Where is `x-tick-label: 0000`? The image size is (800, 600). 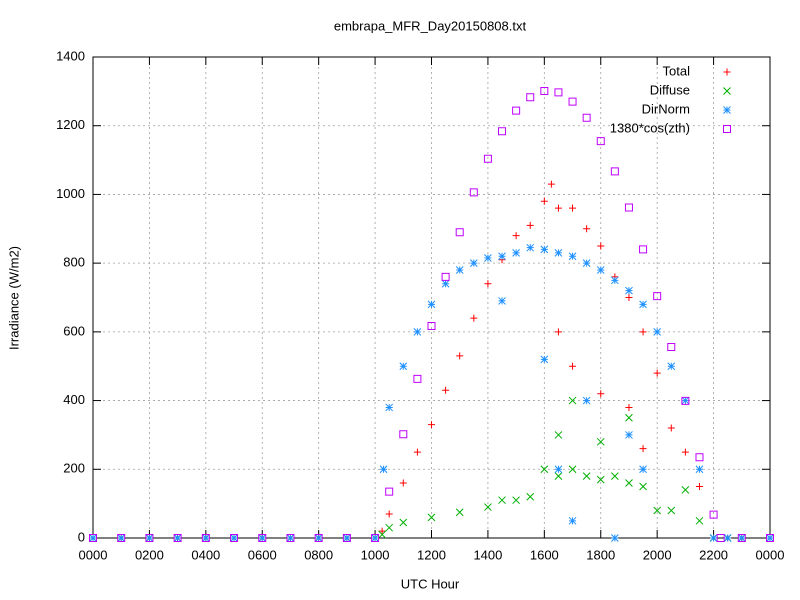
x-tick-label: 0000 is located at coordinates (770, 554).